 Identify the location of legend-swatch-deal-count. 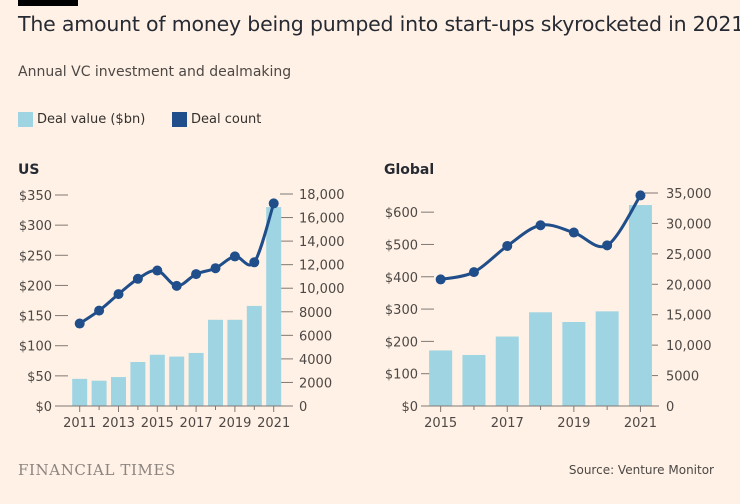
(179, 119).